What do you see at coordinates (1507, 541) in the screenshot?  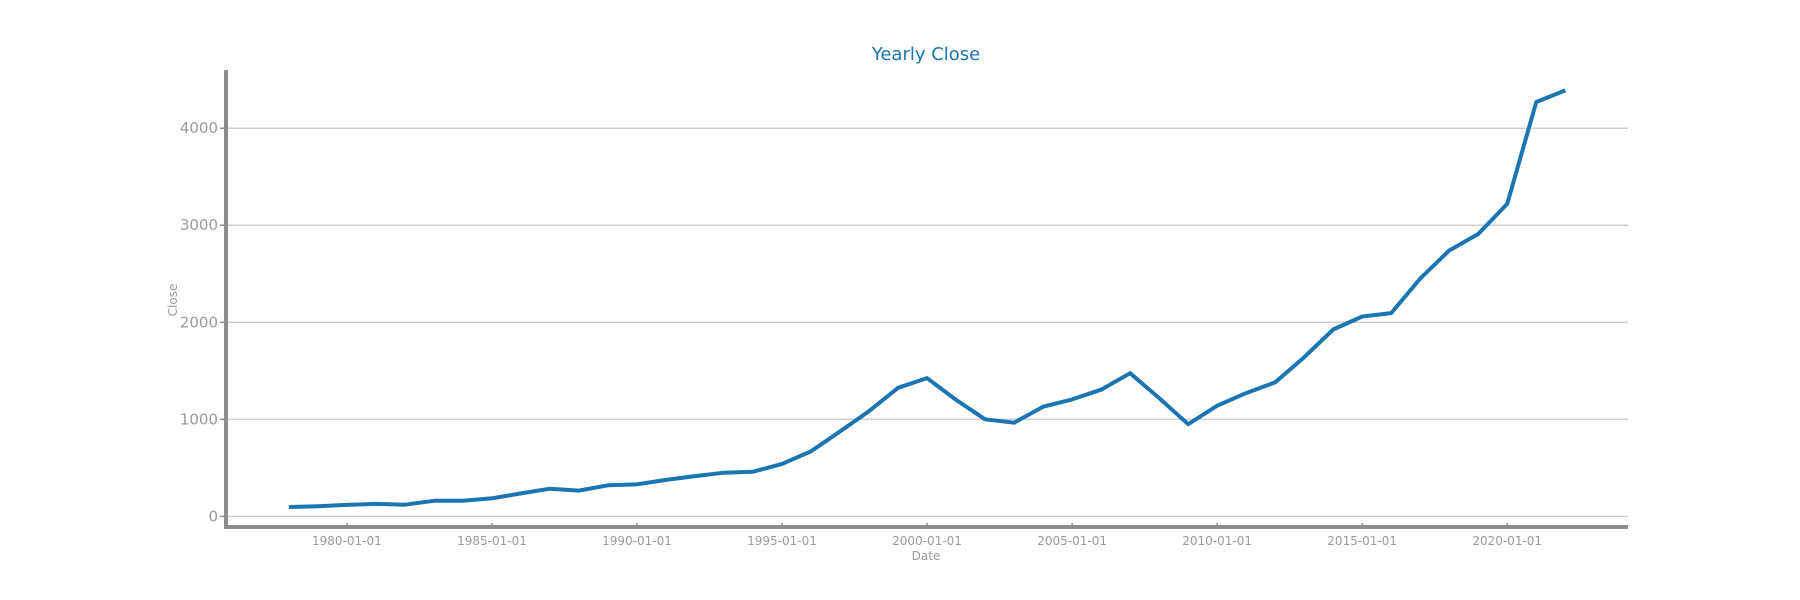 I see `x-tick-label: 2020-01-01` at bounding box center [1507, 541].